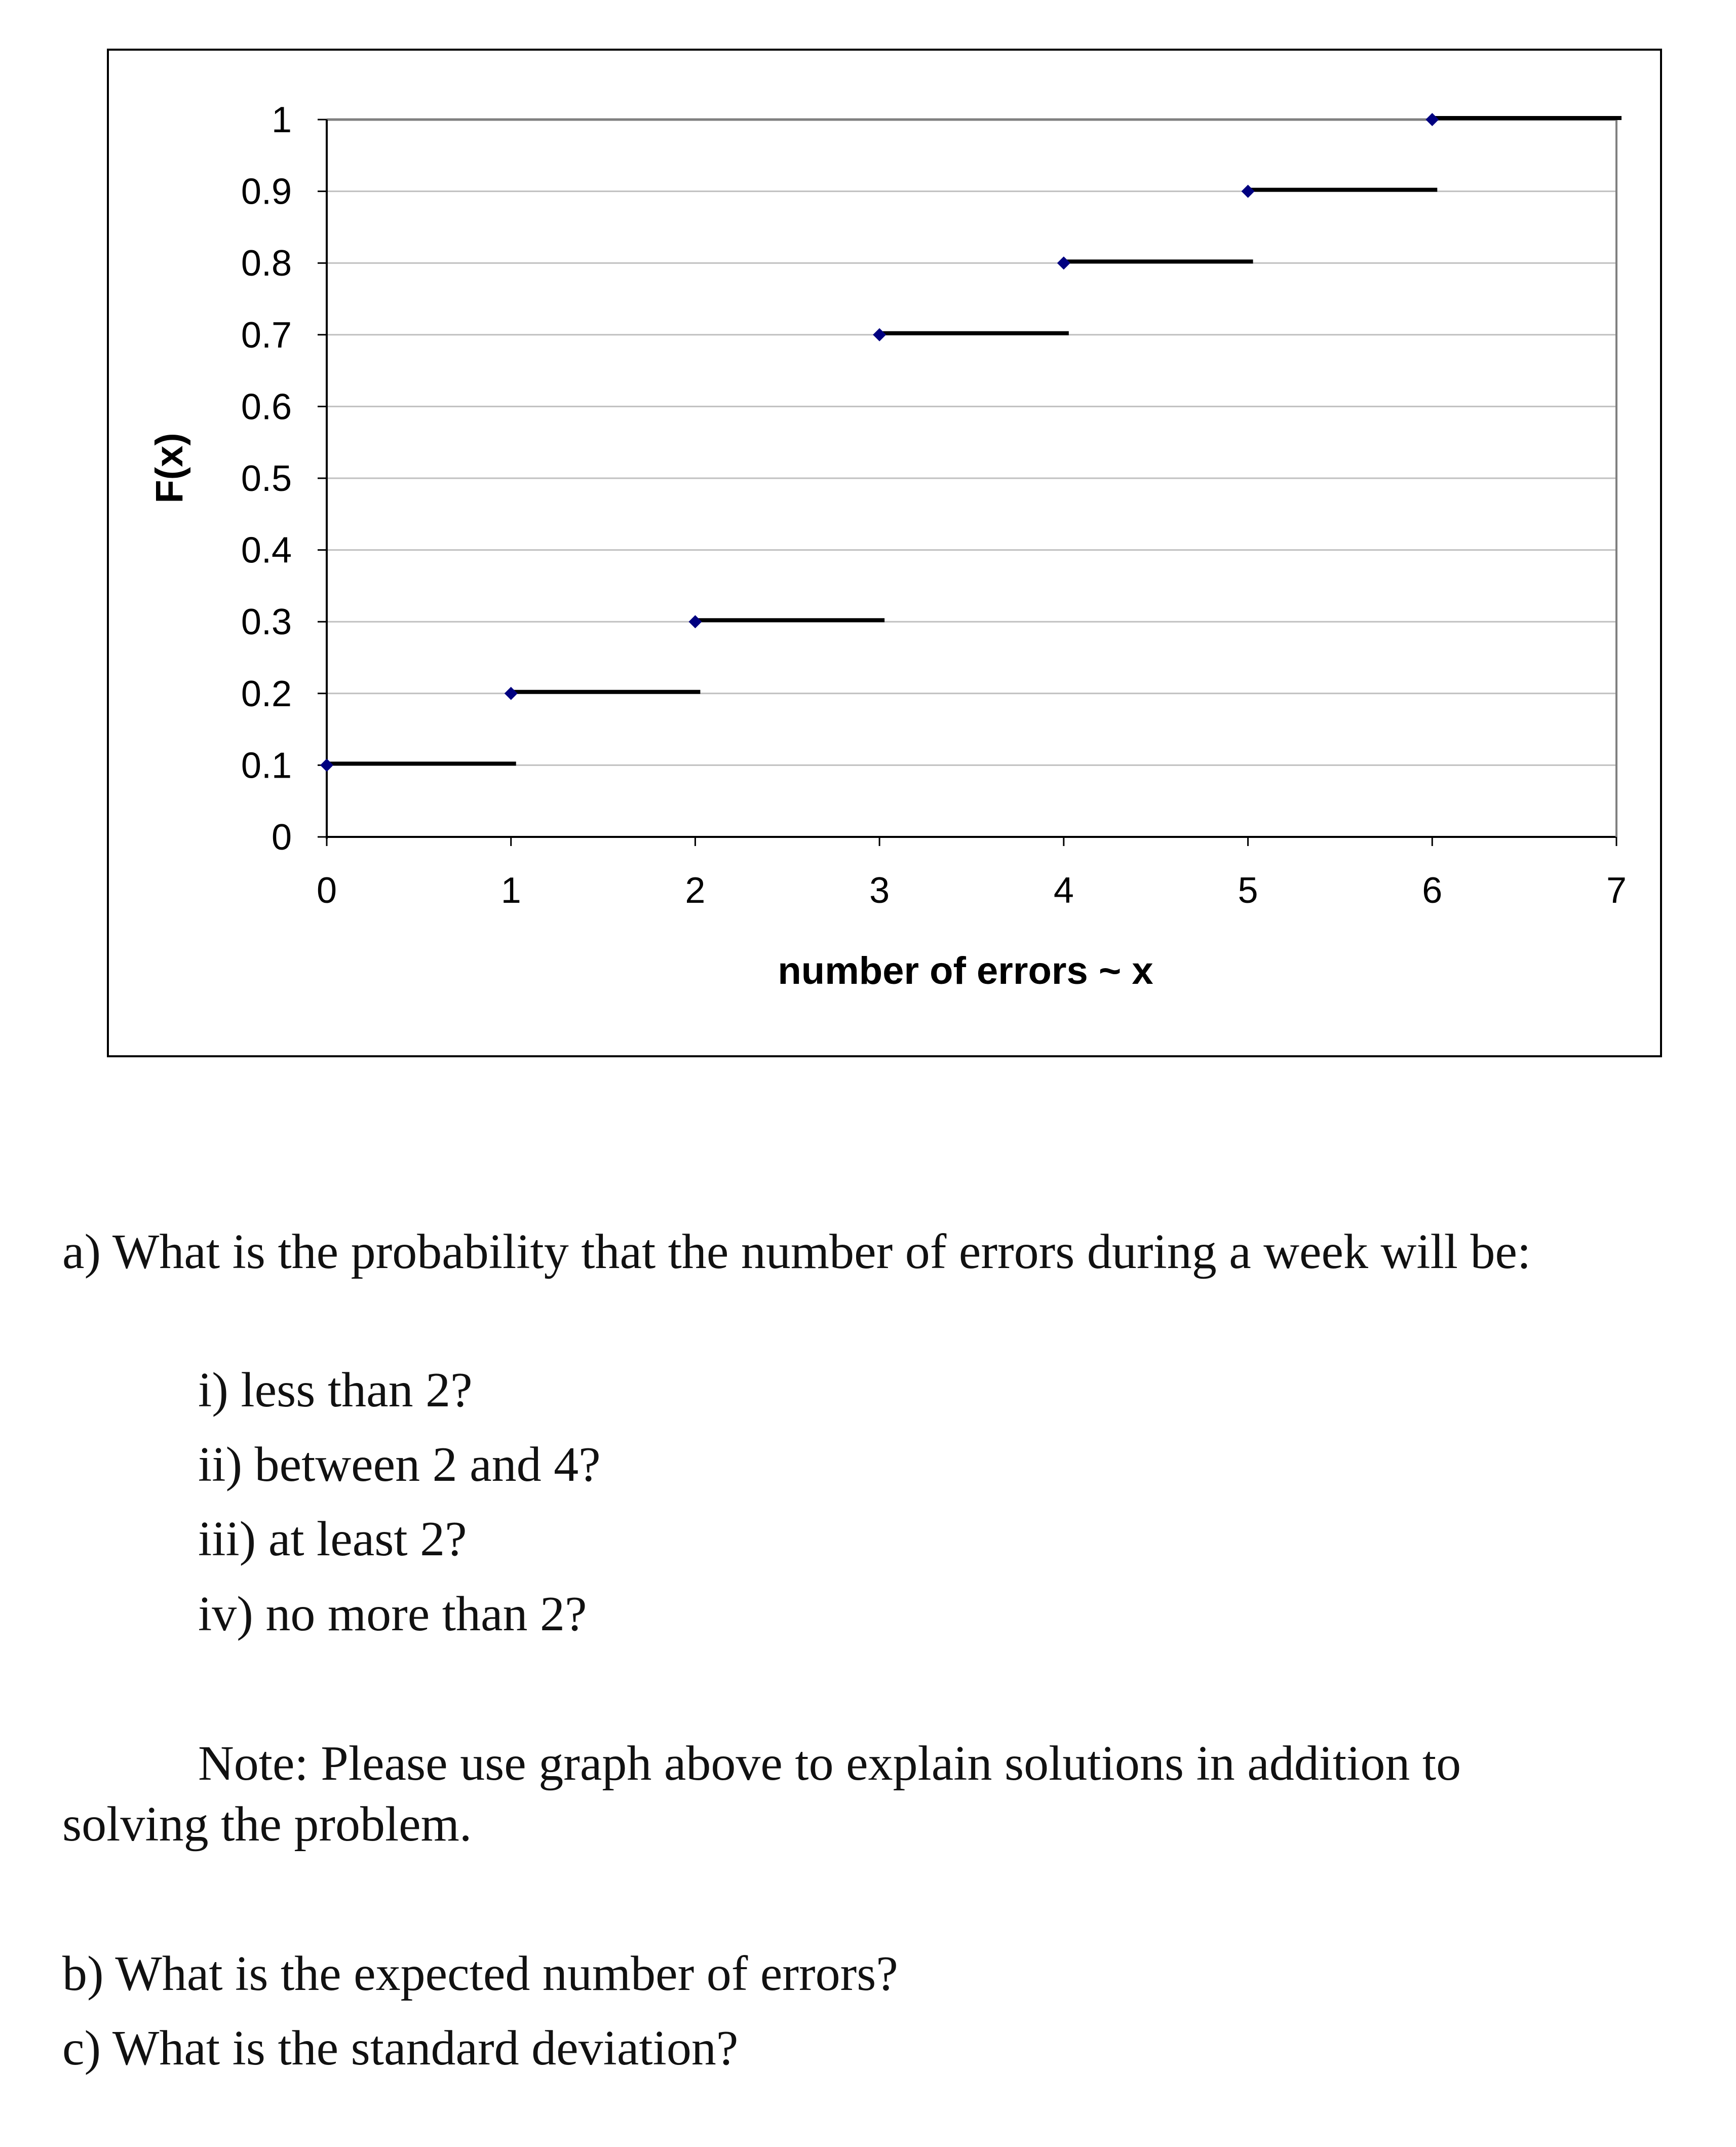 The height and width of the screenshot is (2147, 1736). I want to click on x-tick-label: 5, so click(1248, 890).